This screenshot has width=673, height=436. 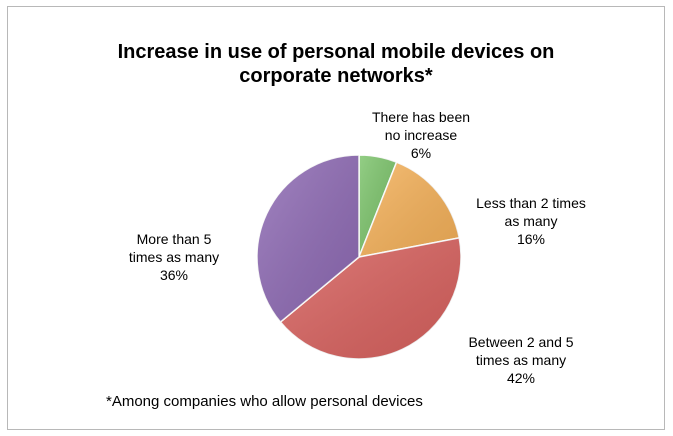 What do you see at coordinates (370, 298) in the screenshot?
I see `slice-between-2-and-5-shading` at bounding box center [370, 298].